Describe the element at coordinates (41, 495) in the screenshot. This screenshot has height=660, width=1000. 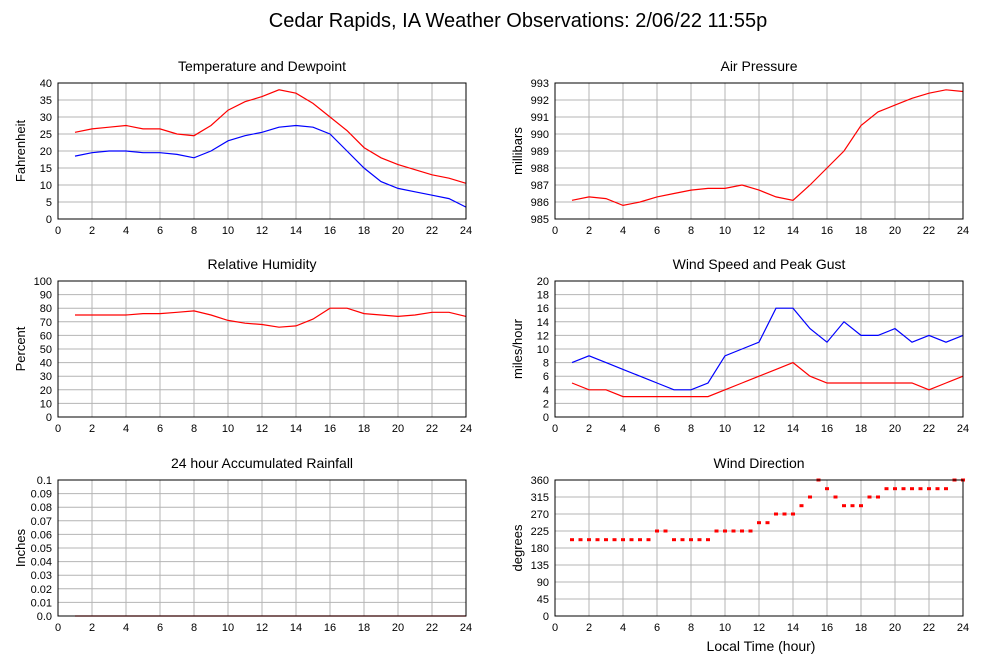
I see `y-tick-label: 0.09` at that location.